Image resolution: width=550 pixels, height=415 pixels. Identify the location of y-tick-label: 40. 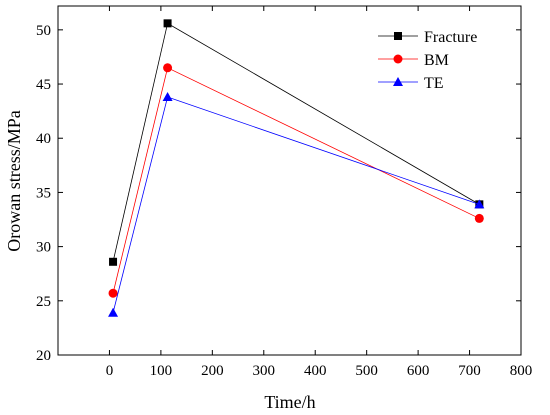
(43, 139).